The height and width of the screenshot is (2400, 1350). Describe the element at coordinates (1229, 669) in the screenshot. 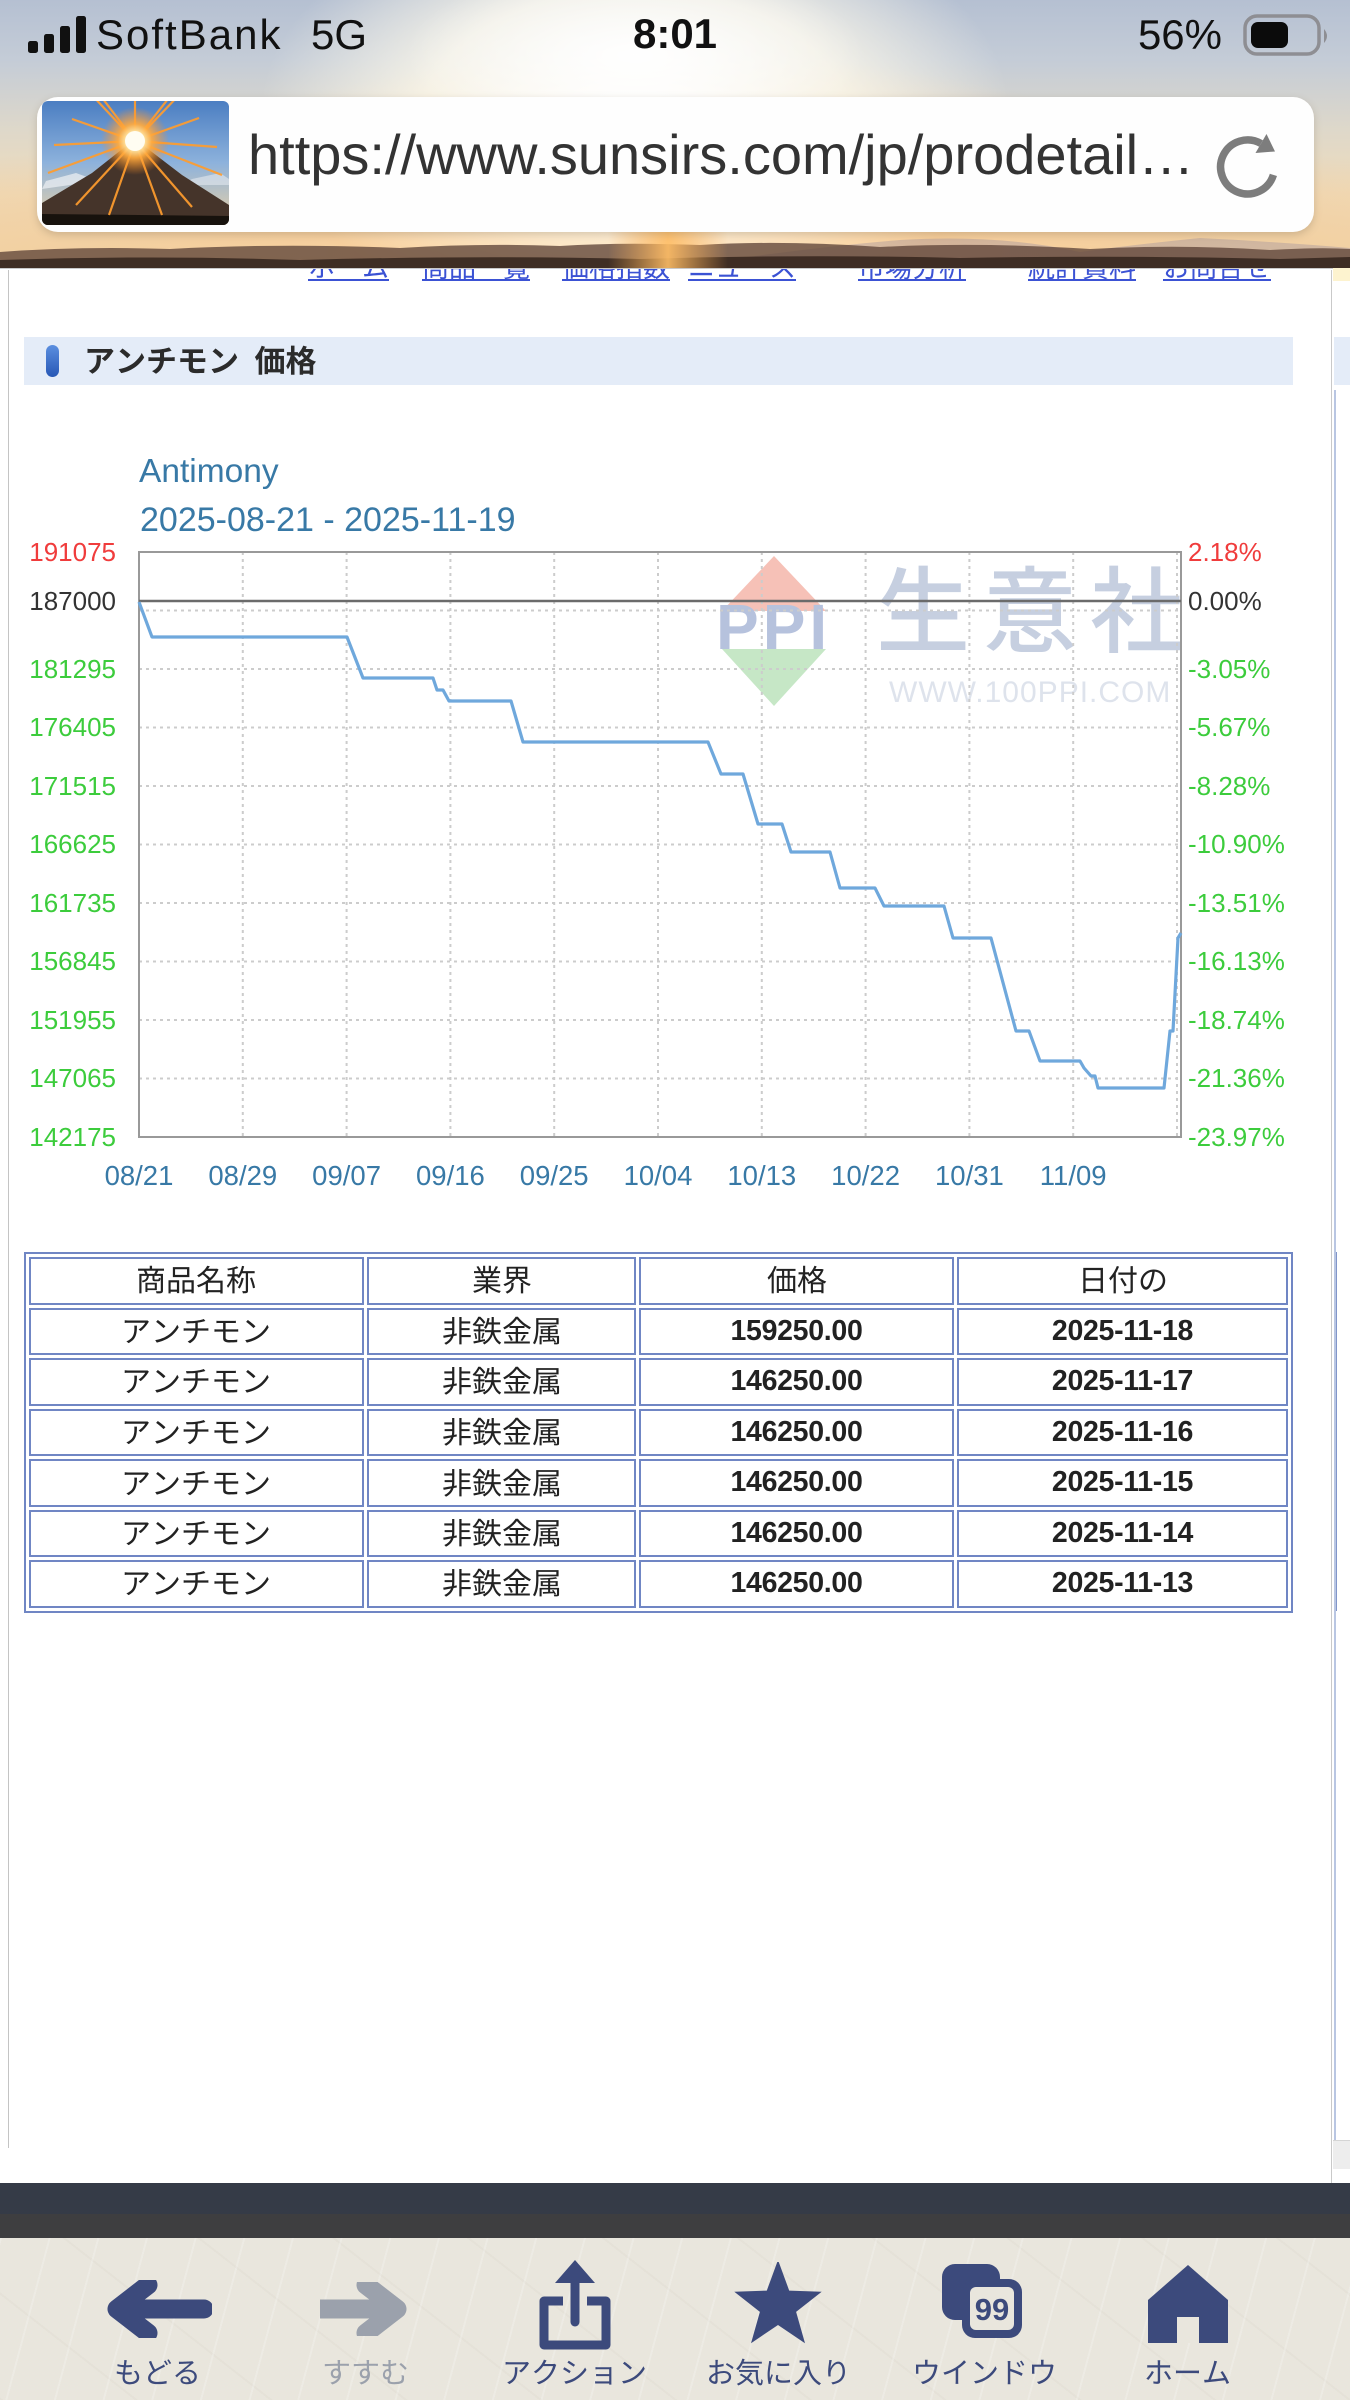

I see `svg-text: -3.05%` at that location.